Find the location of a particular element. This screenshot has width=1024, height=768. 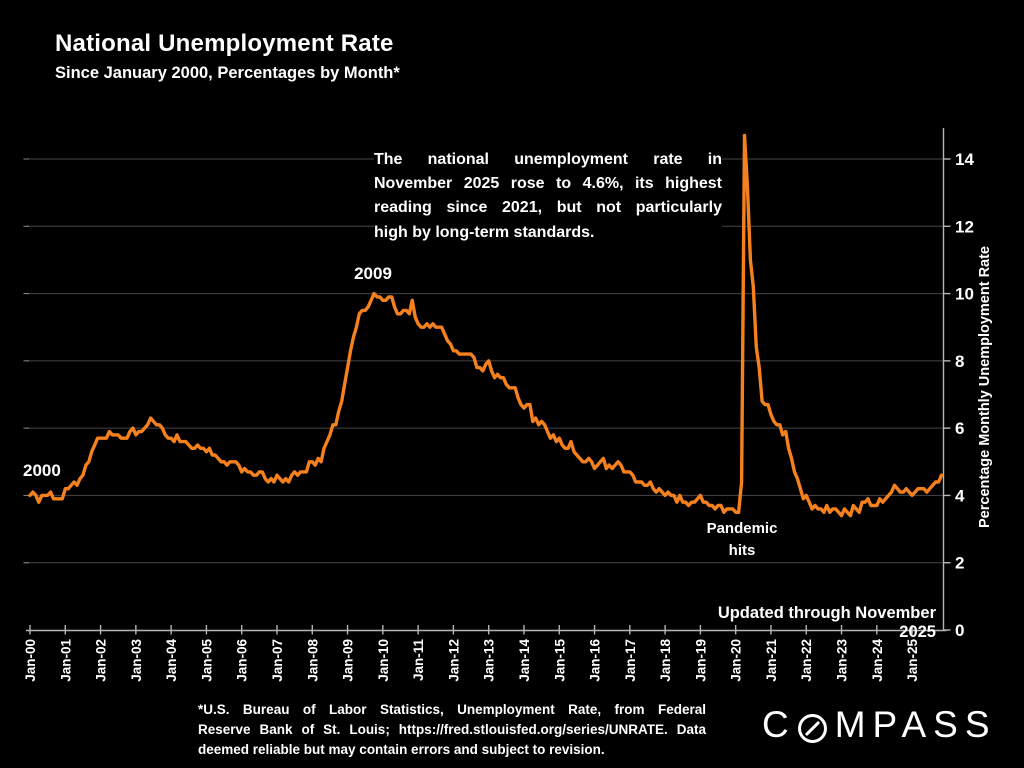

annotation-line: November 2025 rose to 4.6%, its highest is located at coordinates (548, 184).